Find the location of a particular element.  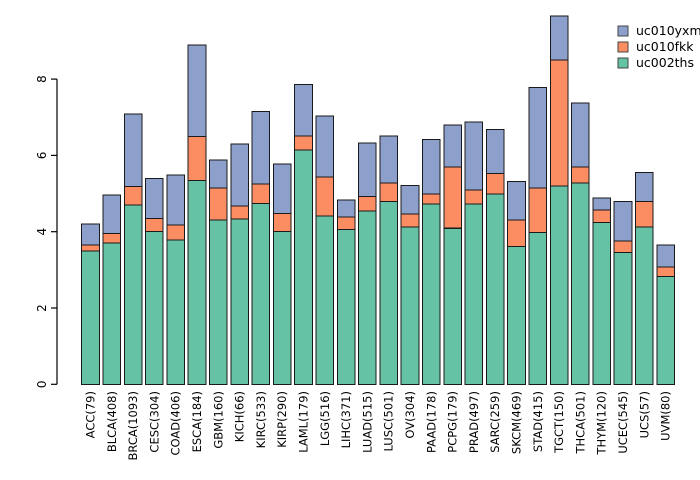

legend-label-uc010fkk: uc010fkk is located at coordinates (665, 46).